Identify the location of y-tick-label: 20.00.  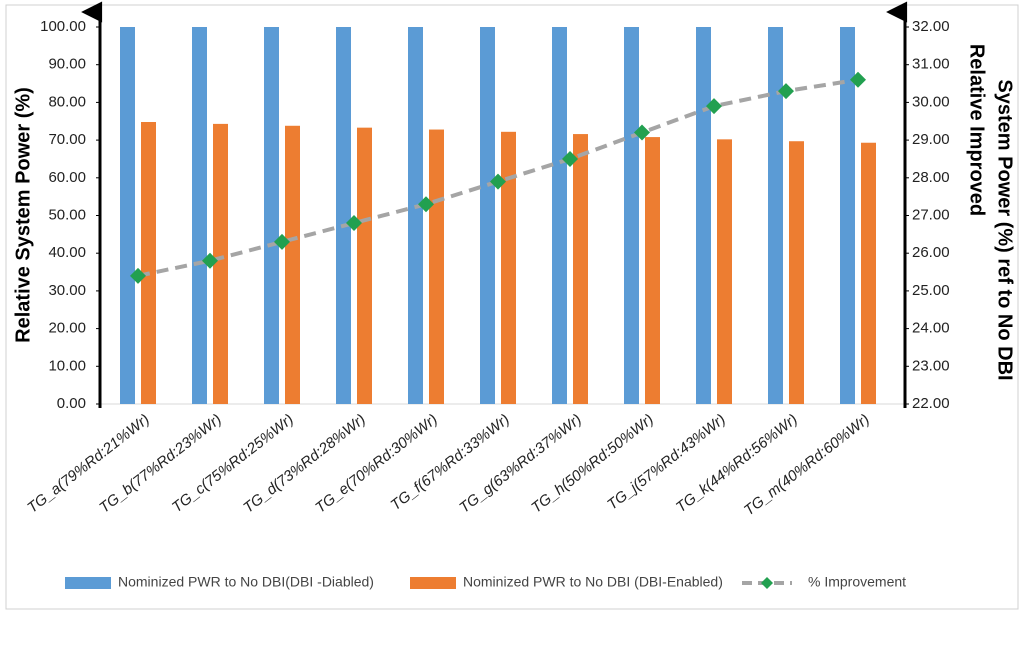
(67, 328).